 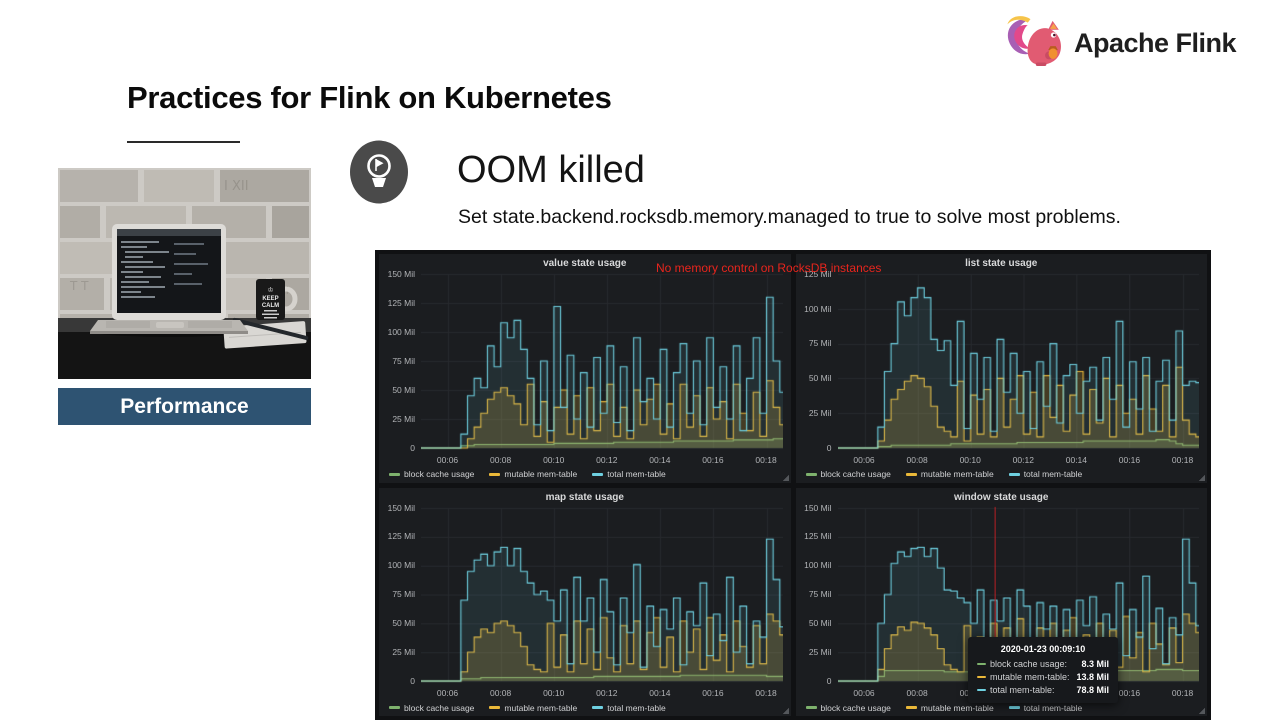 What do you see at coordinates (584, 497) in the screenshot?
I see `panel-title: map state usage` at bounding box center [584, 497].